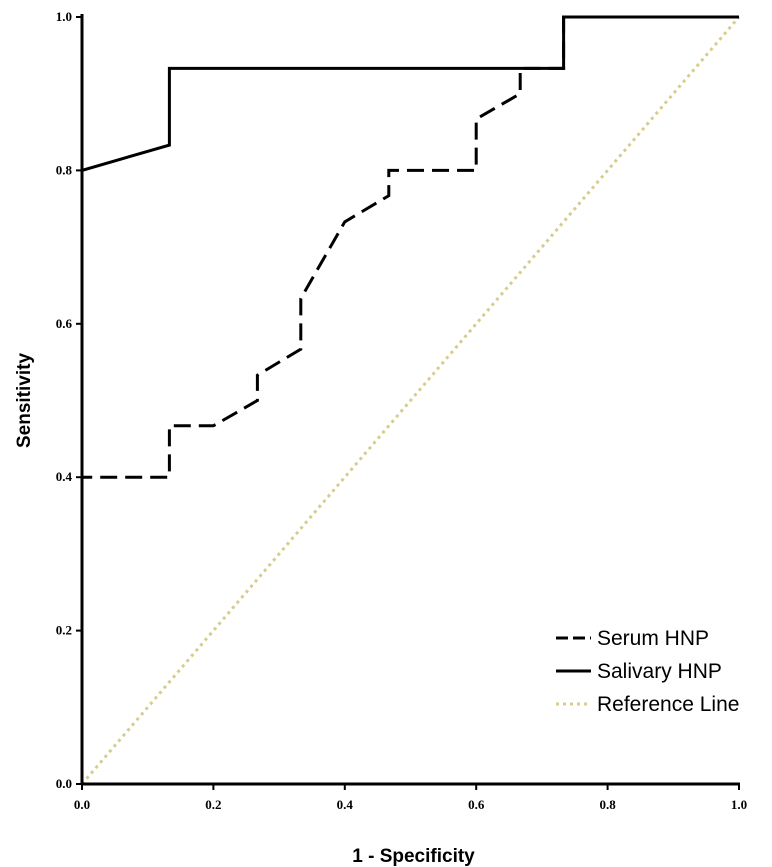  Describe the element at coordinates (64, 323) in the screenshot. I see `y-tick-label: 0.6` at that location.